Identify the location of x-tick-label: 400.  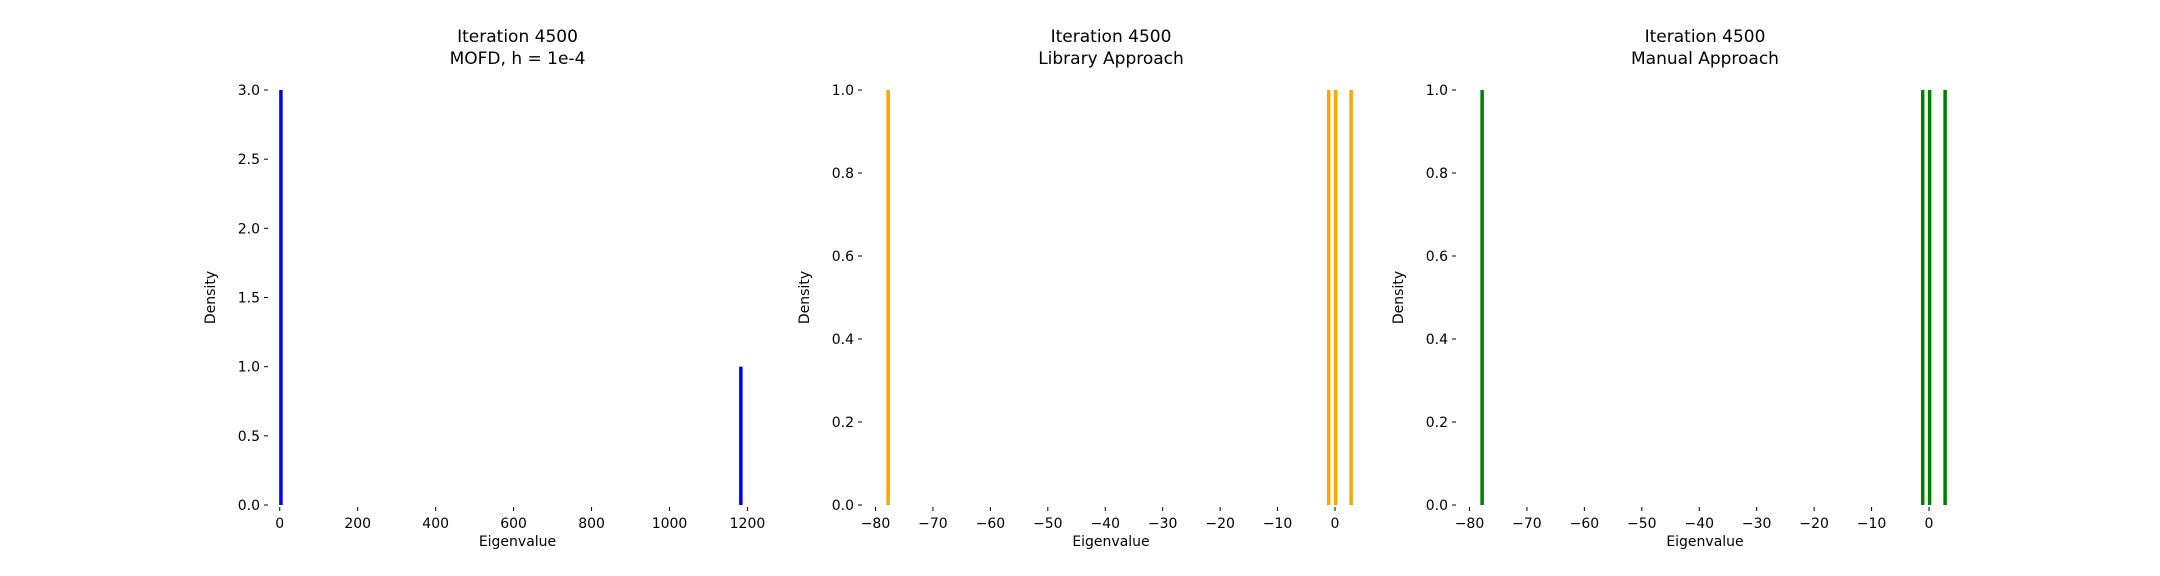
(435, 524).